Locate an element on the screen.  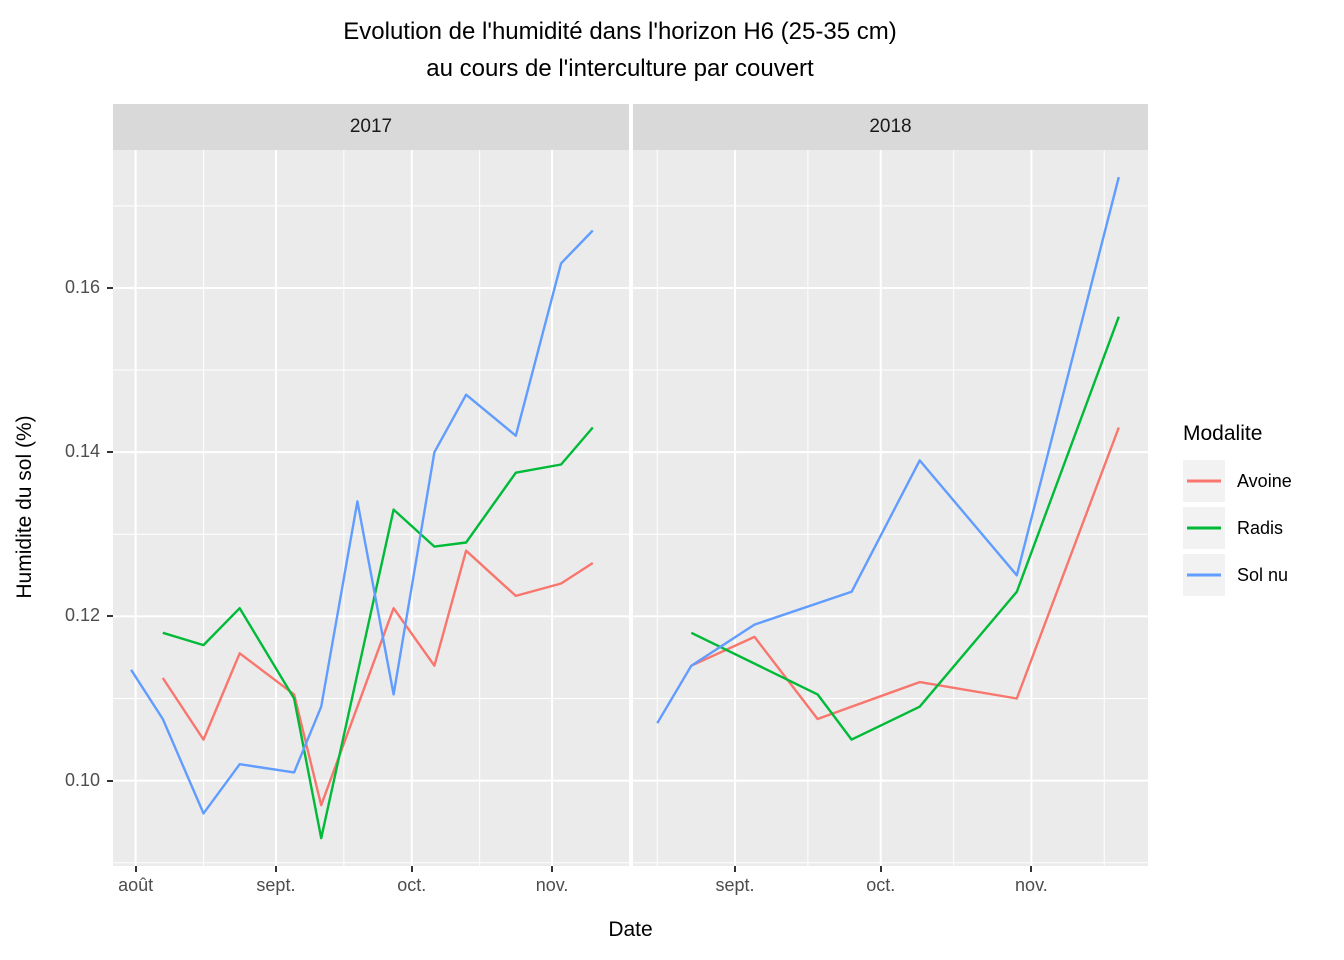
facet-strip-label-2017: 2017 is located at coordinates (371, 126).